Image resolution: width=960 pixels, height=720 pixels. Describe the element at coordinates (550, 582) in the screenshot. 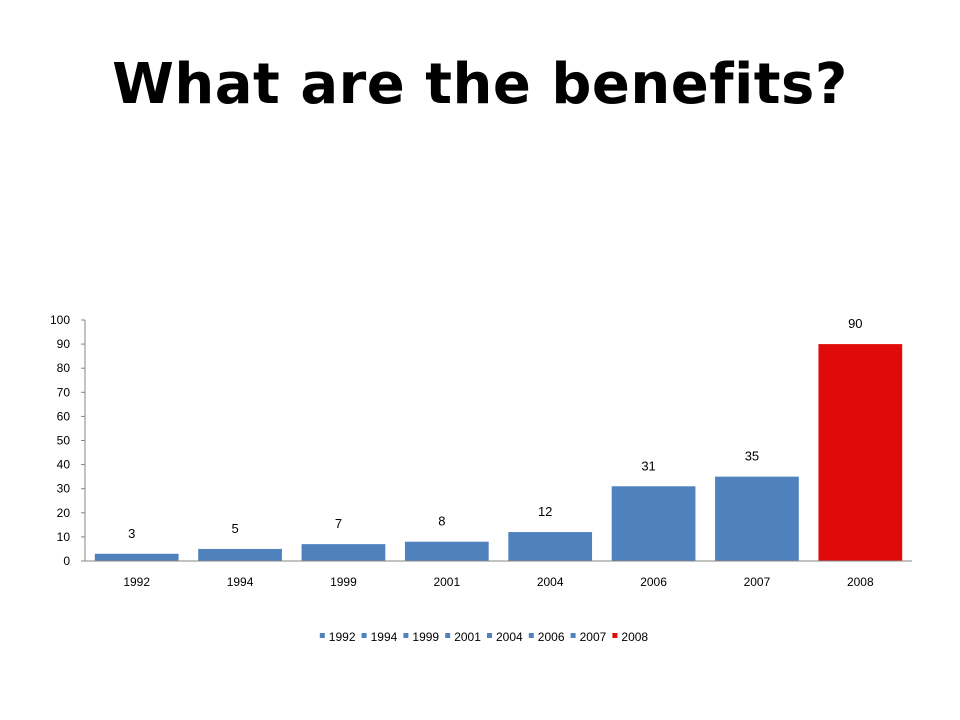

I see `x-tick-label: 2004` at that location.